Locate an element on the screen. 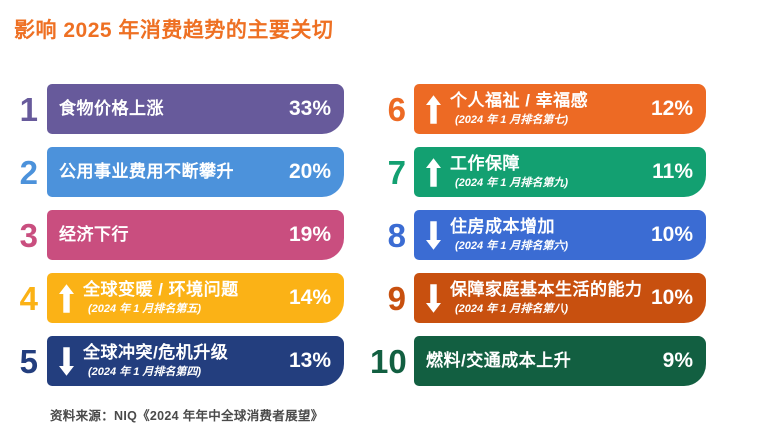 The width and height of the screenshot is (762, 442). concern-bar: 全球变暖 / 环境问题 (2024 年 1 月排名第五) 14% is located at coordinates (195, 298).